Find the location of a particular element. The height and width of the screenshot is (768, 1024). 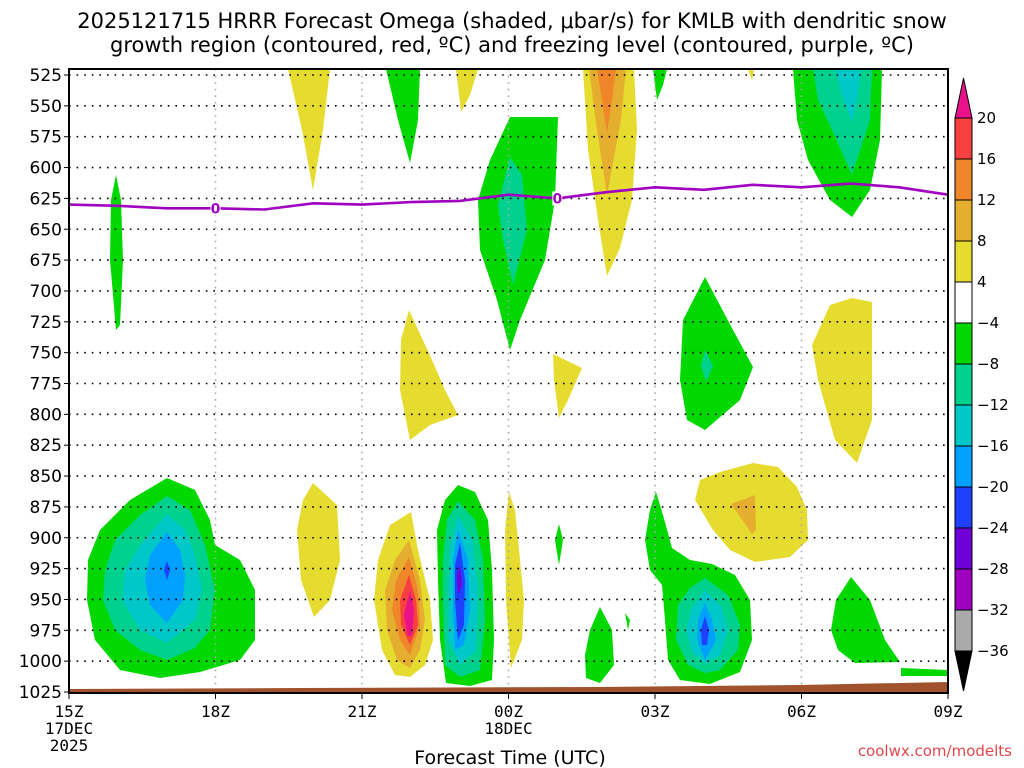

y-tick-label: 925 is located at coordinates (46, 570).